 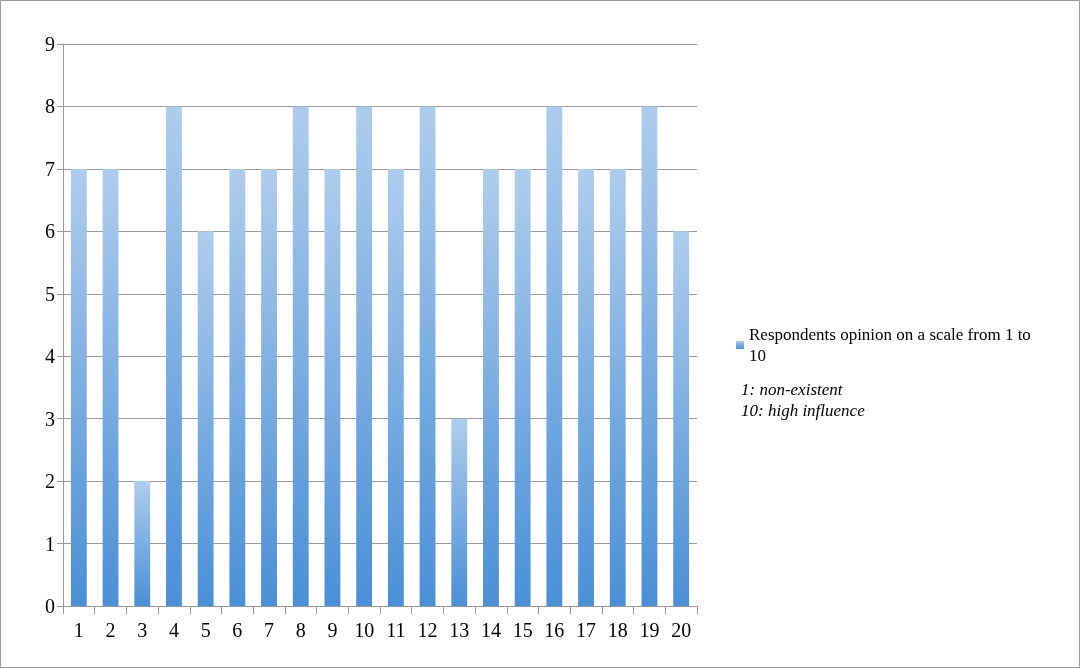 What do you see at coordinates (522, 630) in the screenshot?
I see `x-tick-label: 15` at bounding box center [522, 630].